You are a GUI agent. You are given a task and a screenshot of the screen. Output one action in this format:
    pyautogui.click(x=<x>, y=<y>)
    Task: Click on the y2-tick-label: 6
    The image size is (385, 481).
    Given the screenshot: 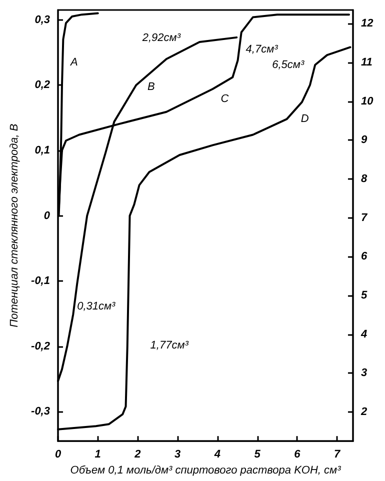 What is the action you would take?
    pyautogui.click(x=364, y=256)
    